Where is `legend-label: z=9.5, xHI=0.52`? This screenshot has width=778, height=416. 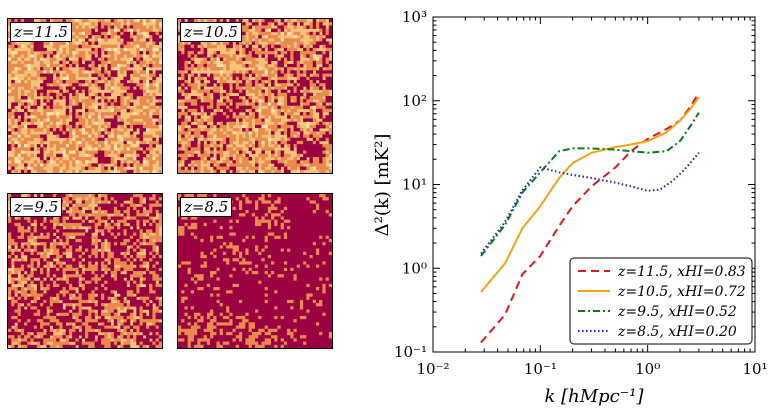
legend-label: z=9.5, xHI=0.52 is located at coordinates (677, 312).